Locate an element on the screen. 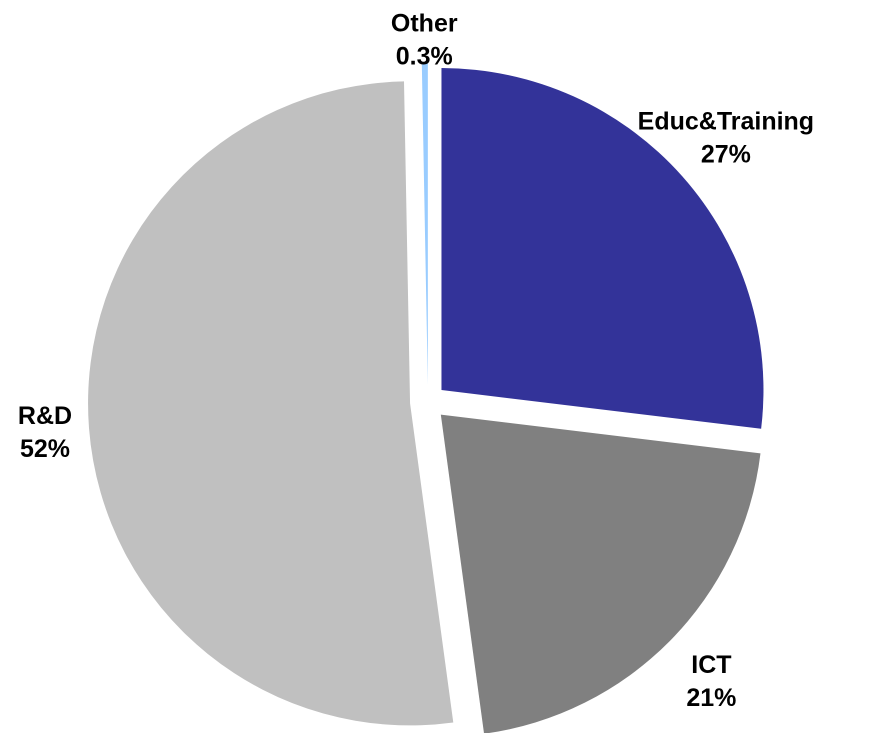  slice-value-label: 0.3% is located at coordinates (424, 57).